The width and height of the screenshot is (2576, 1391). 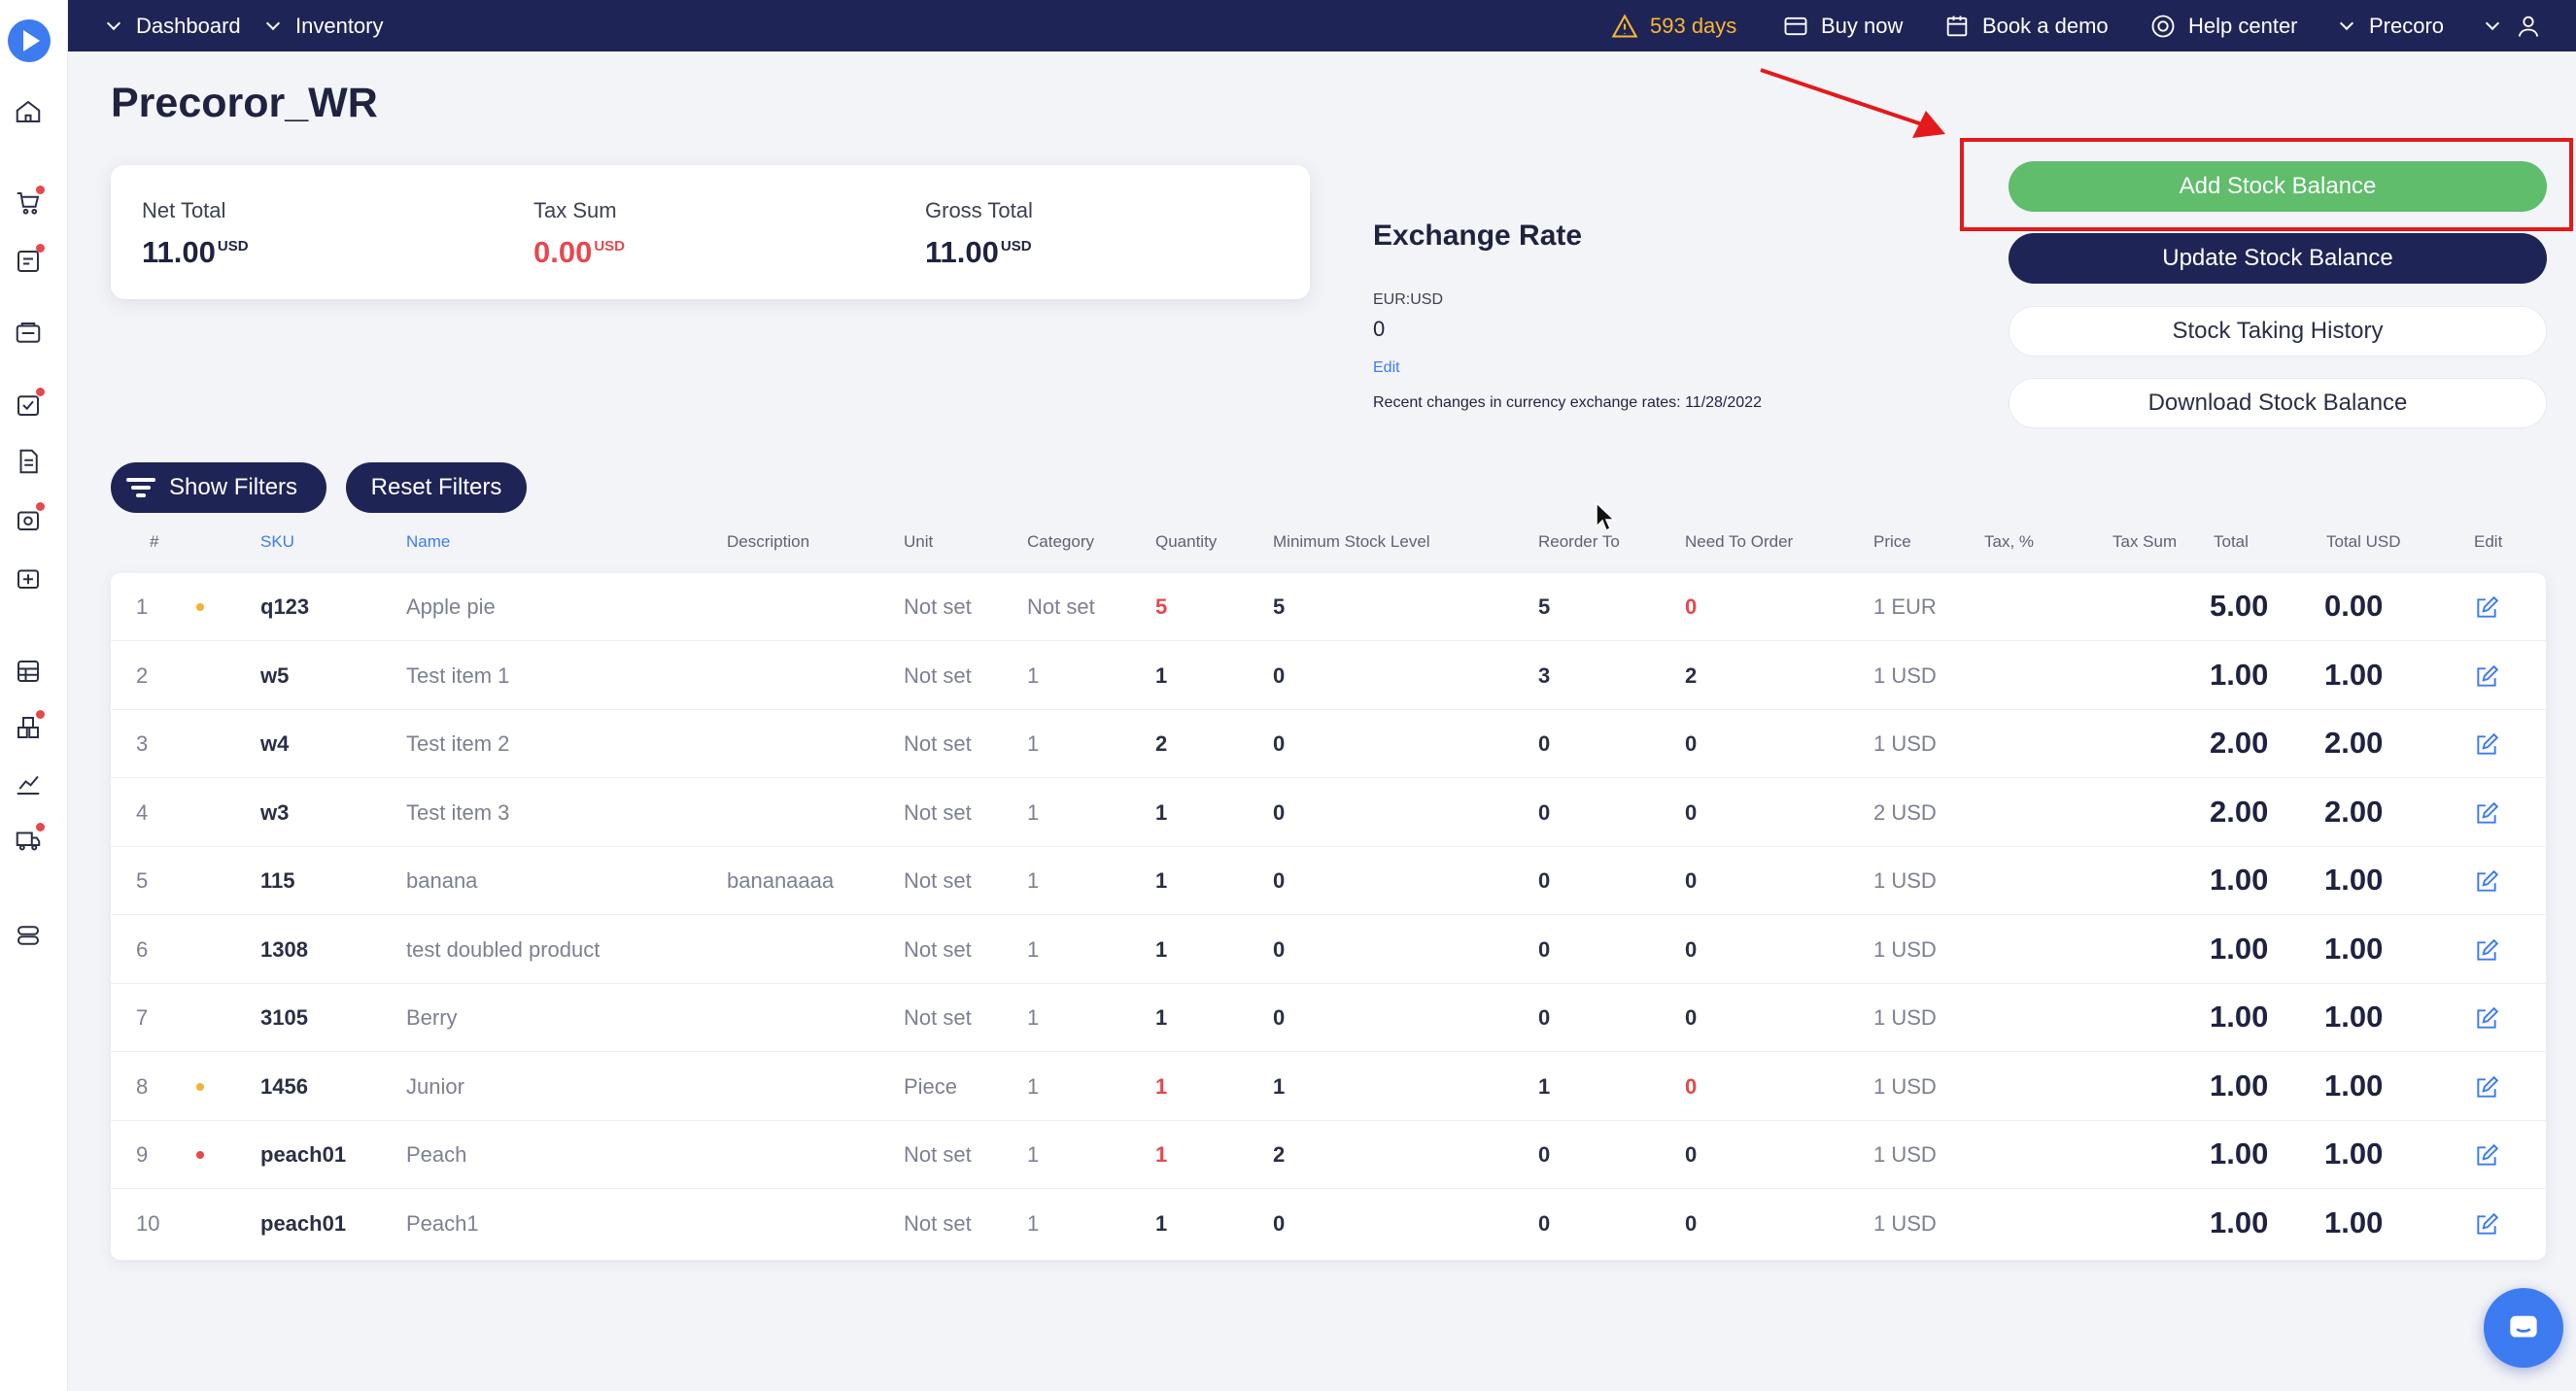 What do you see at coordinates (173, 25) in the screenshot?
I see `breadcrumb-dashboard: Dashboard` at bounding box center [173, 25].